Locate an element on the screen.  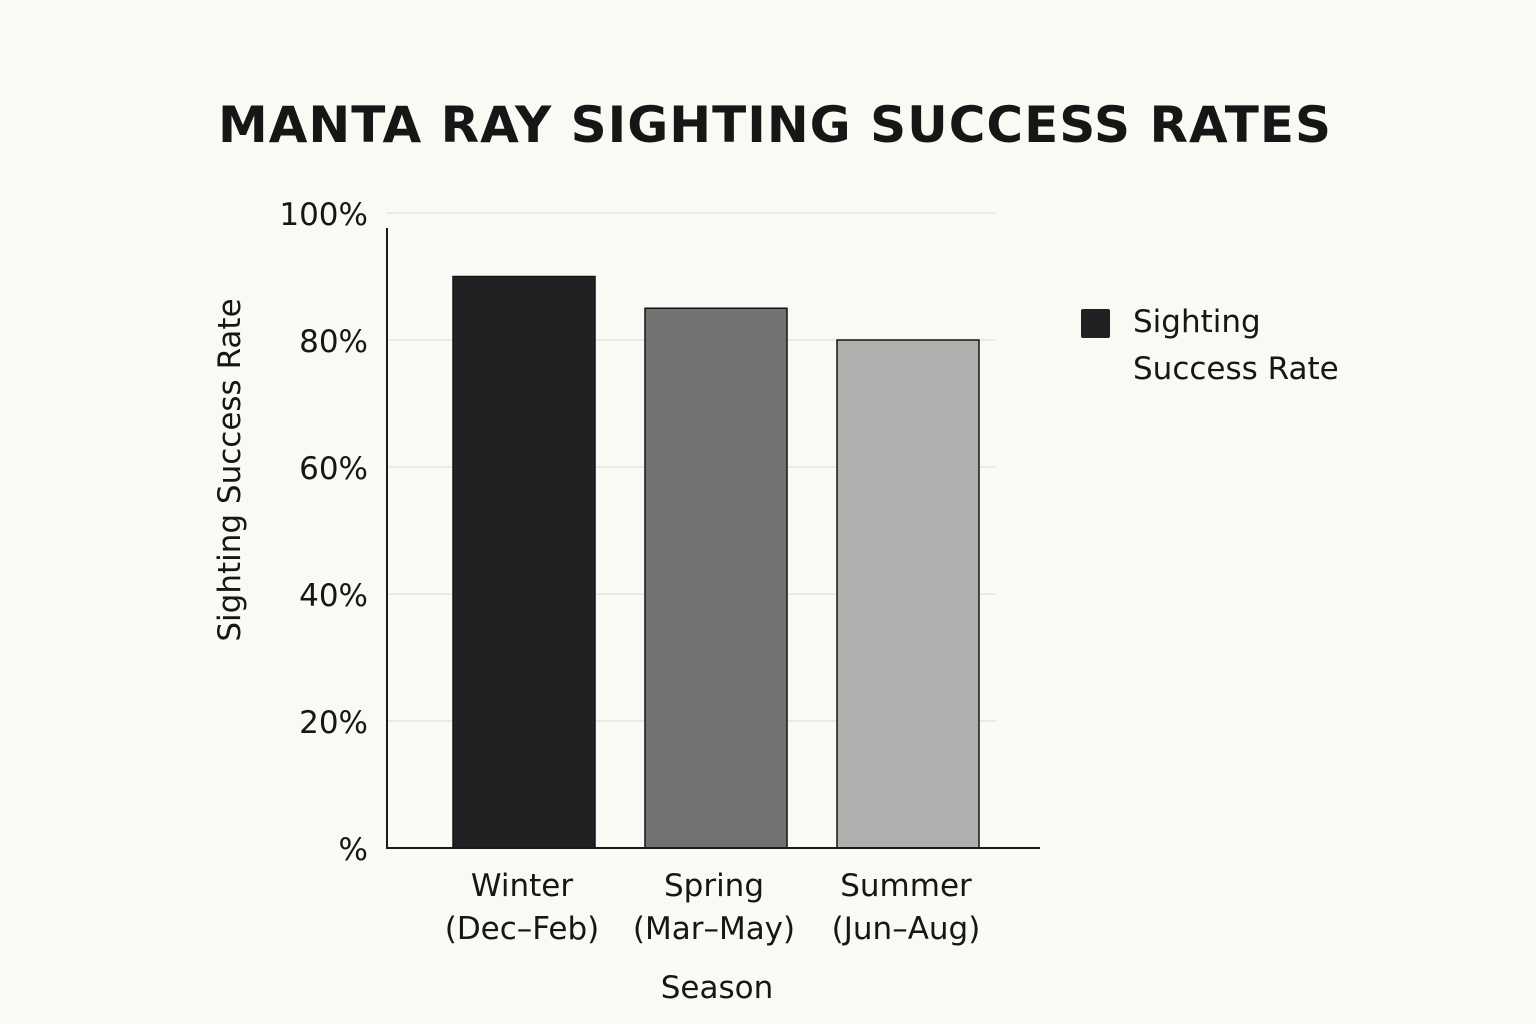
x-tick-label-line: (Dec–Feb) is located at coordinates (522, 929).